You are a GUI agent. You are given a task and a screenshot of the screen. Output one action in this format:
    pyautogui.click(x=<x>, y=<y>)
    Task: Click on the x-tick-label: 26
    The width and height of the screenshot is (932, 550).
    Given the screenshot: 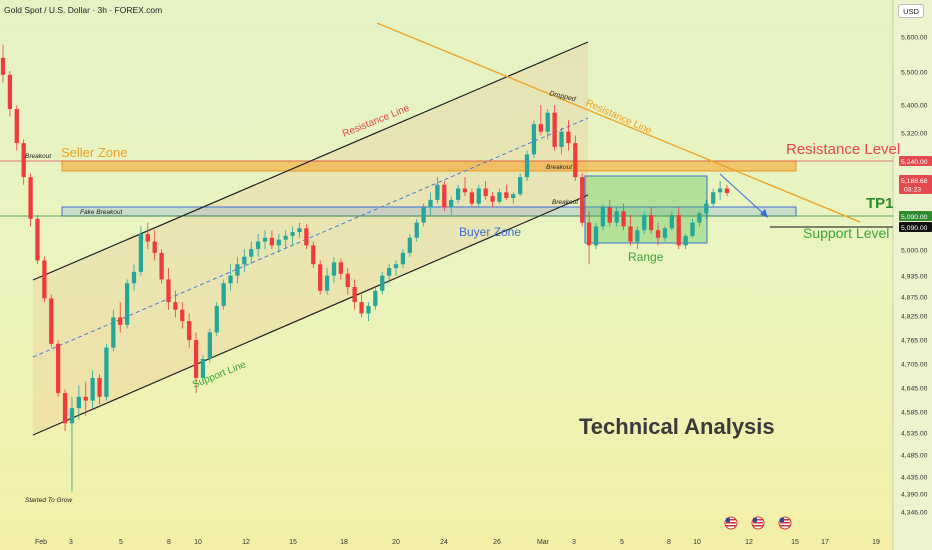 What is the action you would take?
    pyautogui.click(x=497, y=542)
    